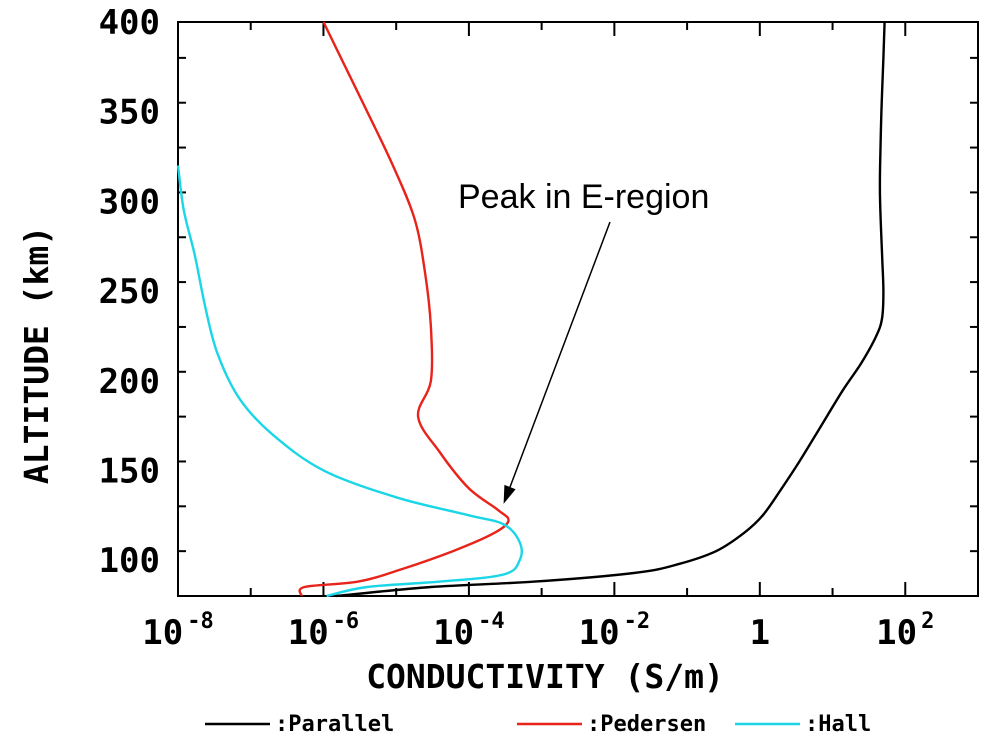 The image size is (988, 740). I want to click on x-tick-label: 10 -6, so click(323, 631).